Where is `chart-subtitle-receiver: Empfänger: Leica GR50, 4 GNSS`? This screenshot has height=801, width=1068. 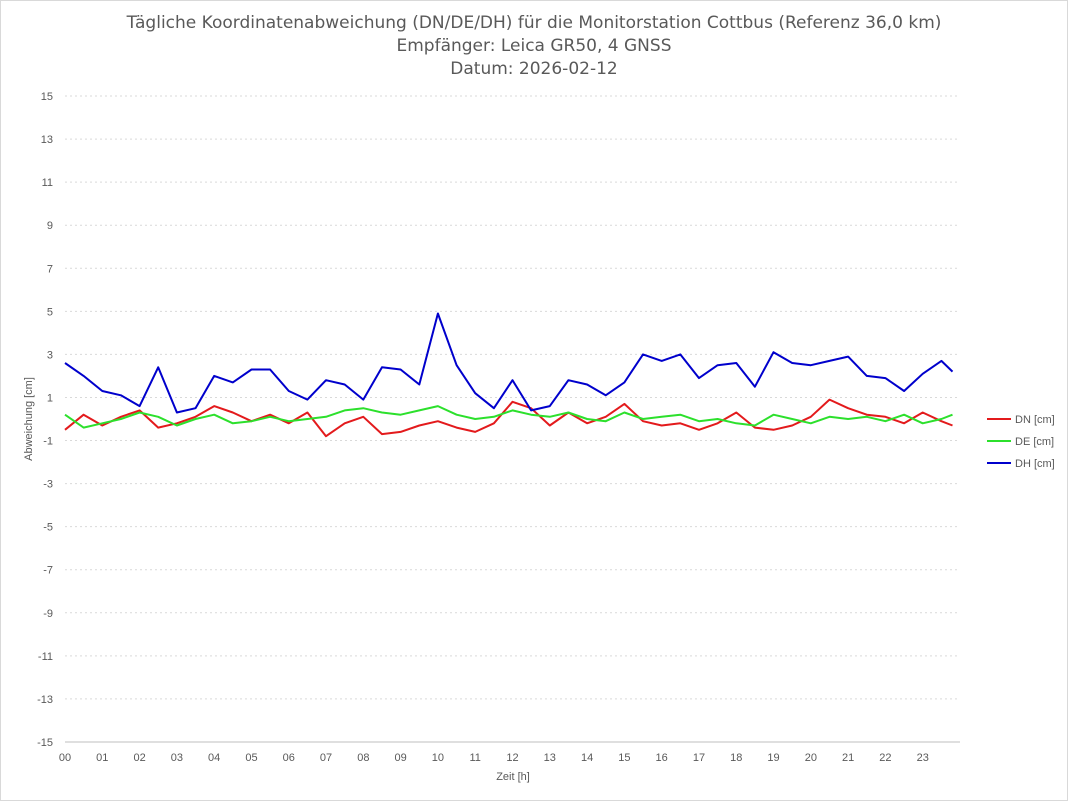
chart-subtitle-receiver: Empfänger: Leica GR50, 4 GNSS is located at coordinates (534, 46).